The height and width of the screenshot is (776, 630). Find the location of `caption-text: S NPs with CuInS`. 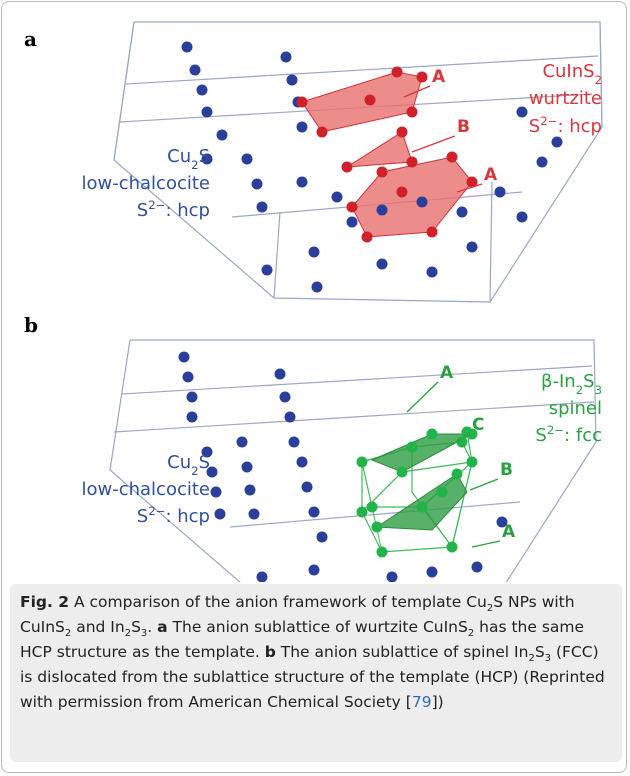

caption-text: S NPs with CuInS is located at coordinates (297, 614).